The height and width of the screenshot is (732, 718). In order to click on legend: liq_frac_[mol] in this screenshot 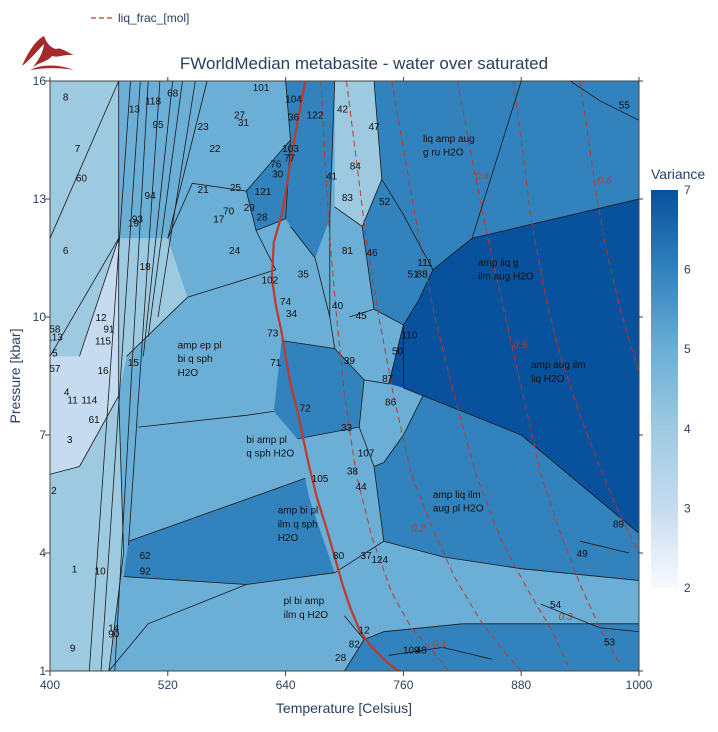, I will do `click(140, 18)`.